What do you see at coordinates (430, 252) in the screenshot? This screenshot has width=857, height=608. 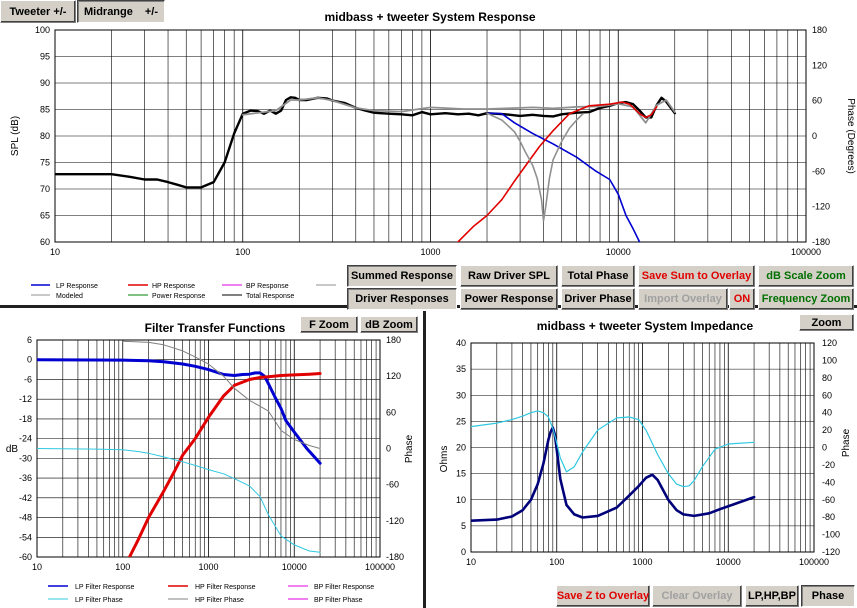 I see `sys-xtick-label: 1000` at bounding box center [430, 252].